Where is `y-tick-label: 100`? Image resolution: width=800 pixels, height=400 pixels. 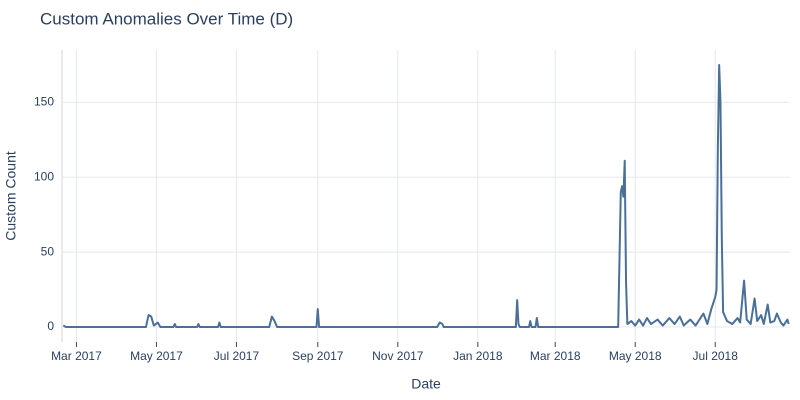 y-tick-label: 100 is located at coordinates (44, 176).